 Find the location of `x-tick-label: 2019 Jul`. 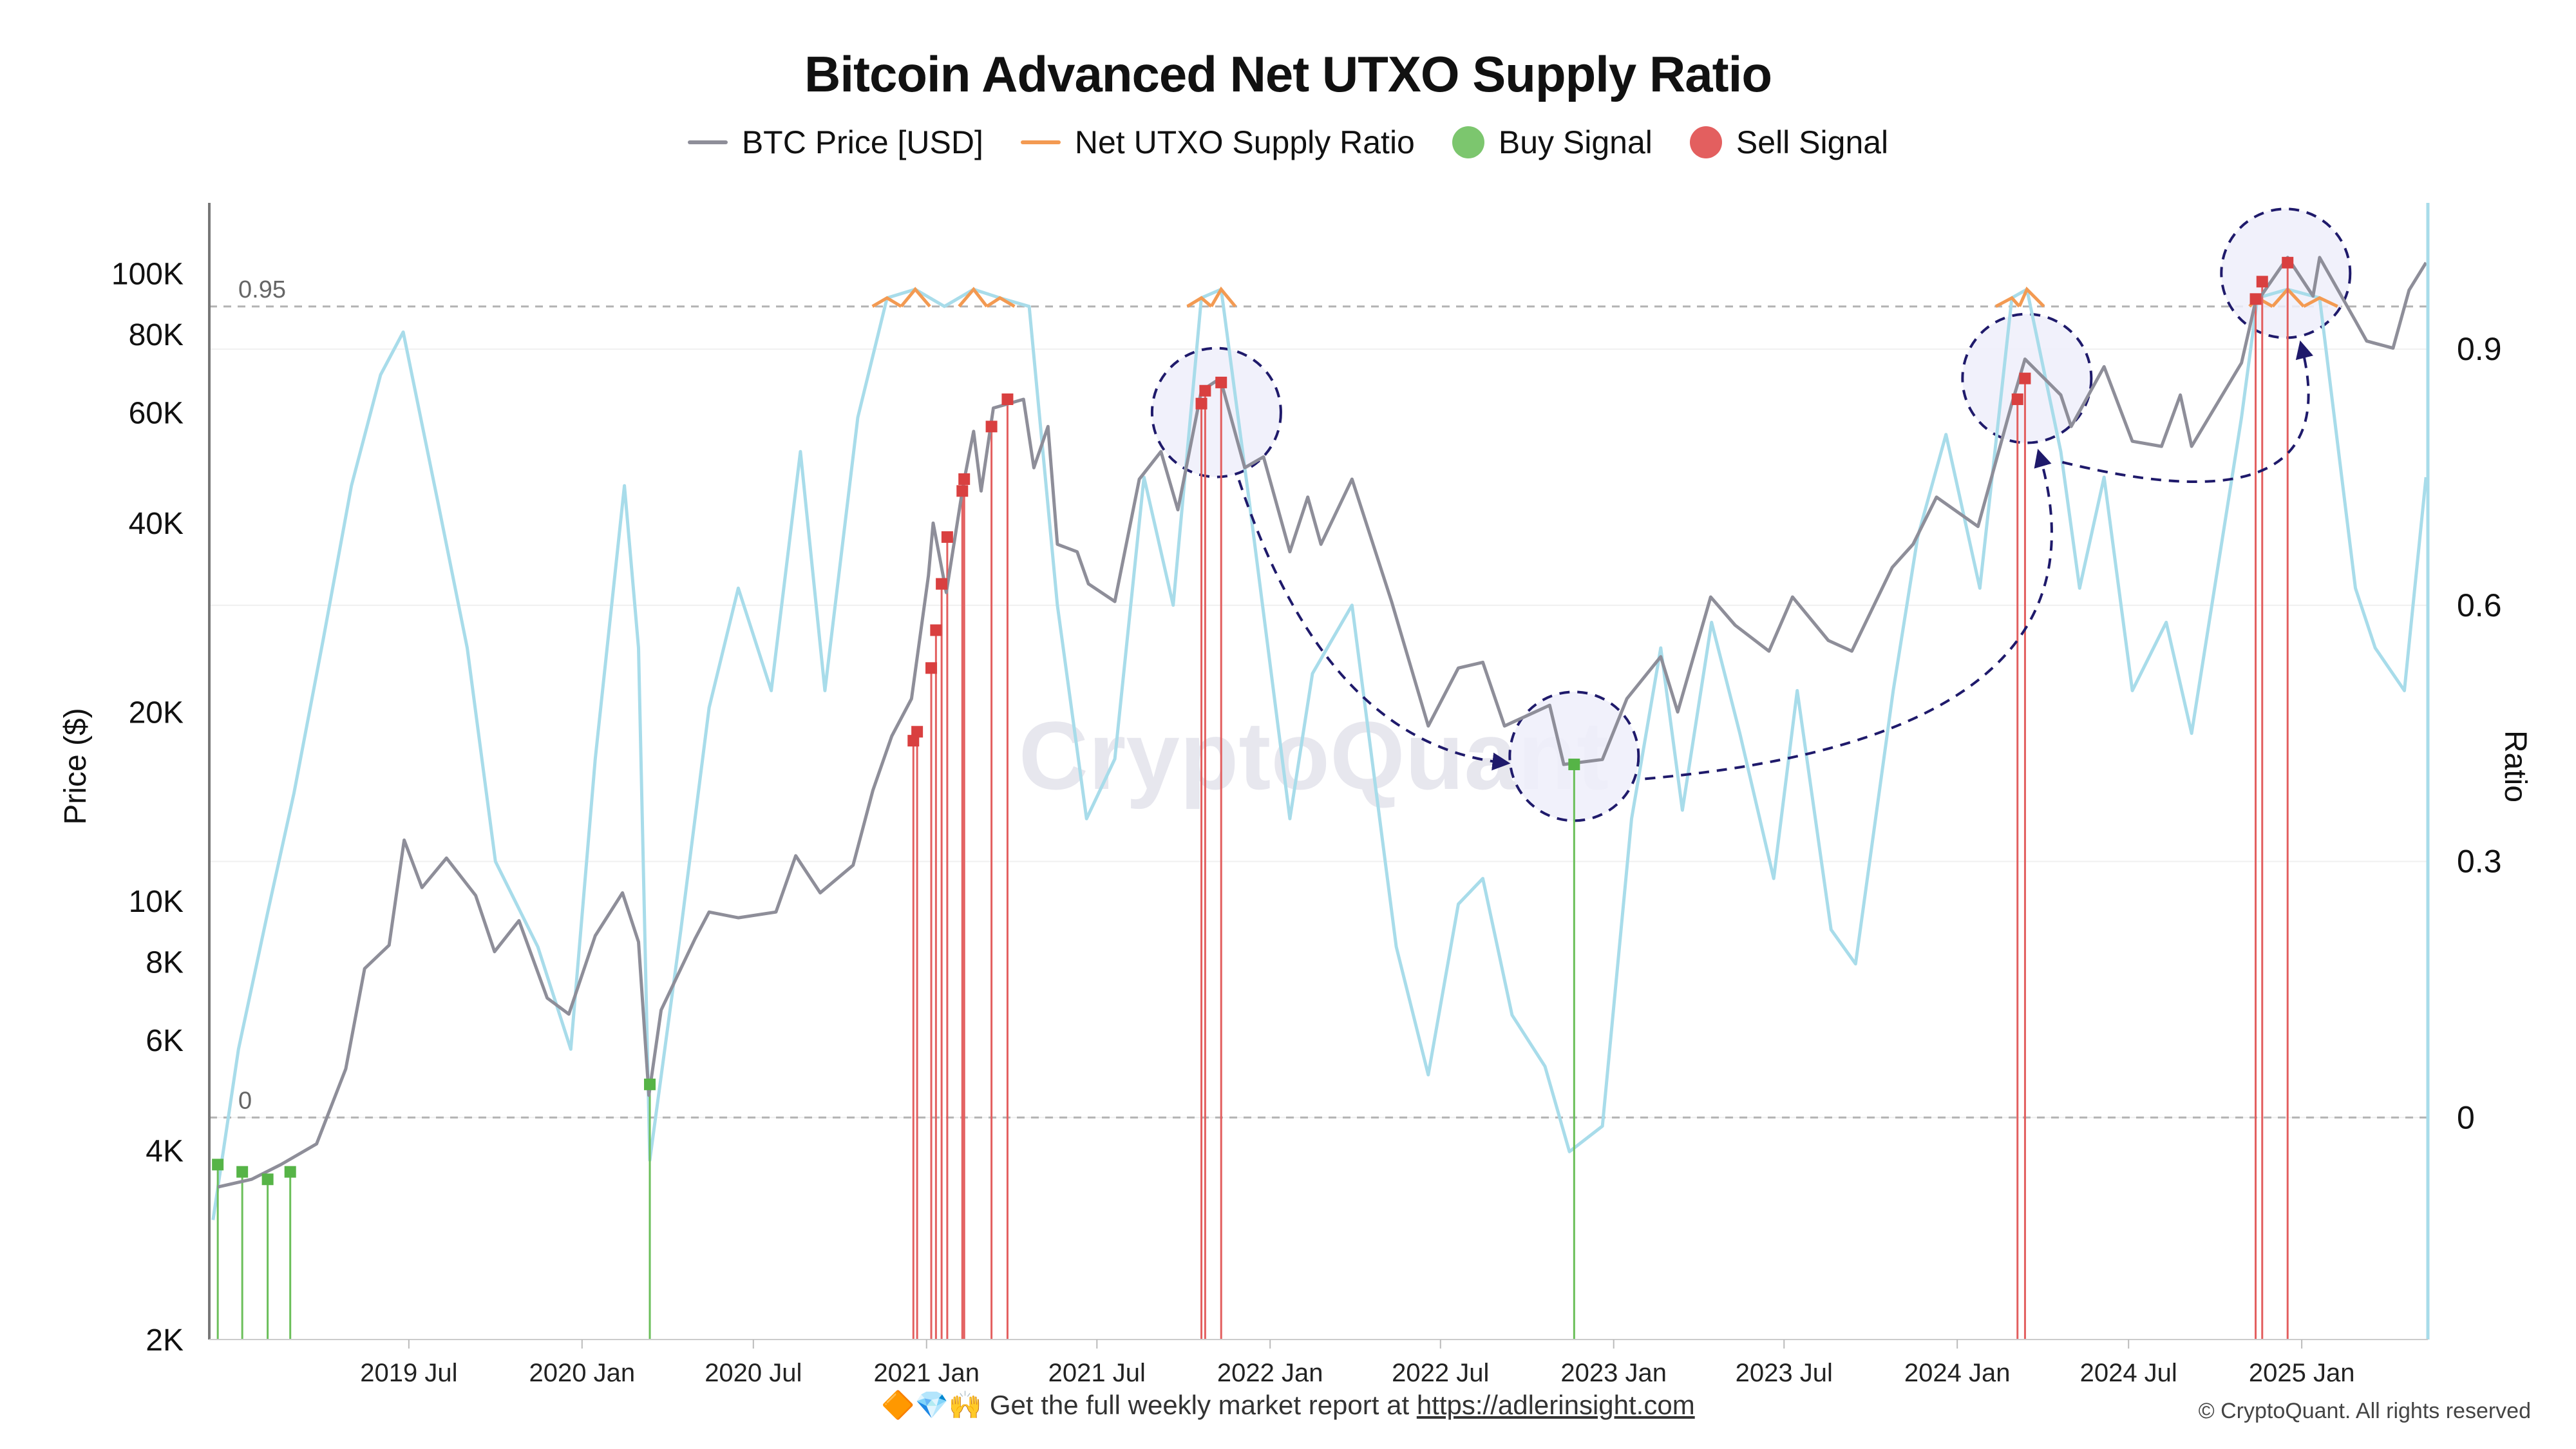

x-tick-label: 2019 Jul is located at coordinates (409, 1373).